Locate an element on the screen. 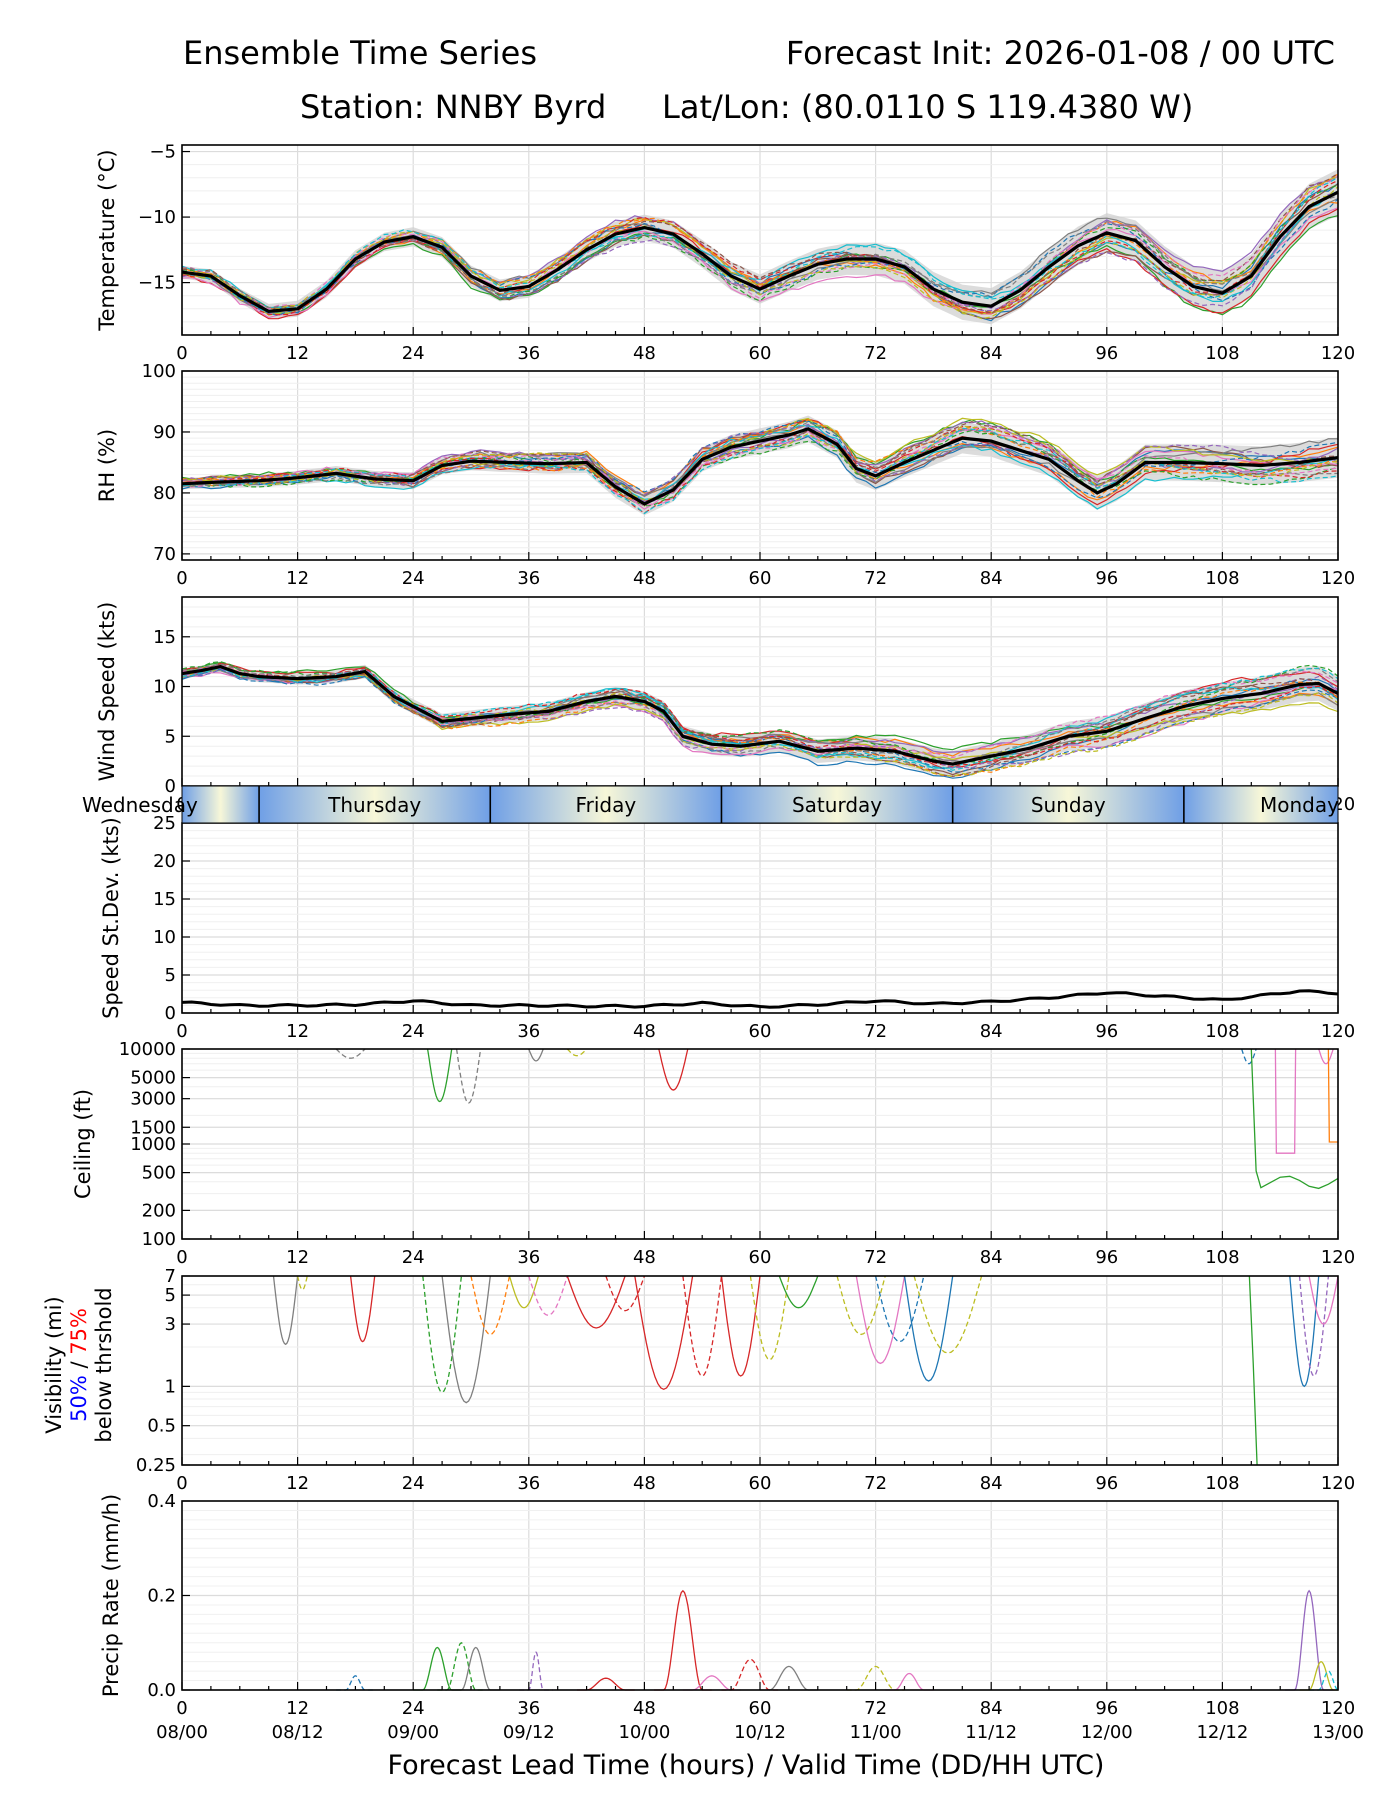 This screenshot has height=1800, width=1400. wind-speed-member-line is located at coordinates (760, 713).